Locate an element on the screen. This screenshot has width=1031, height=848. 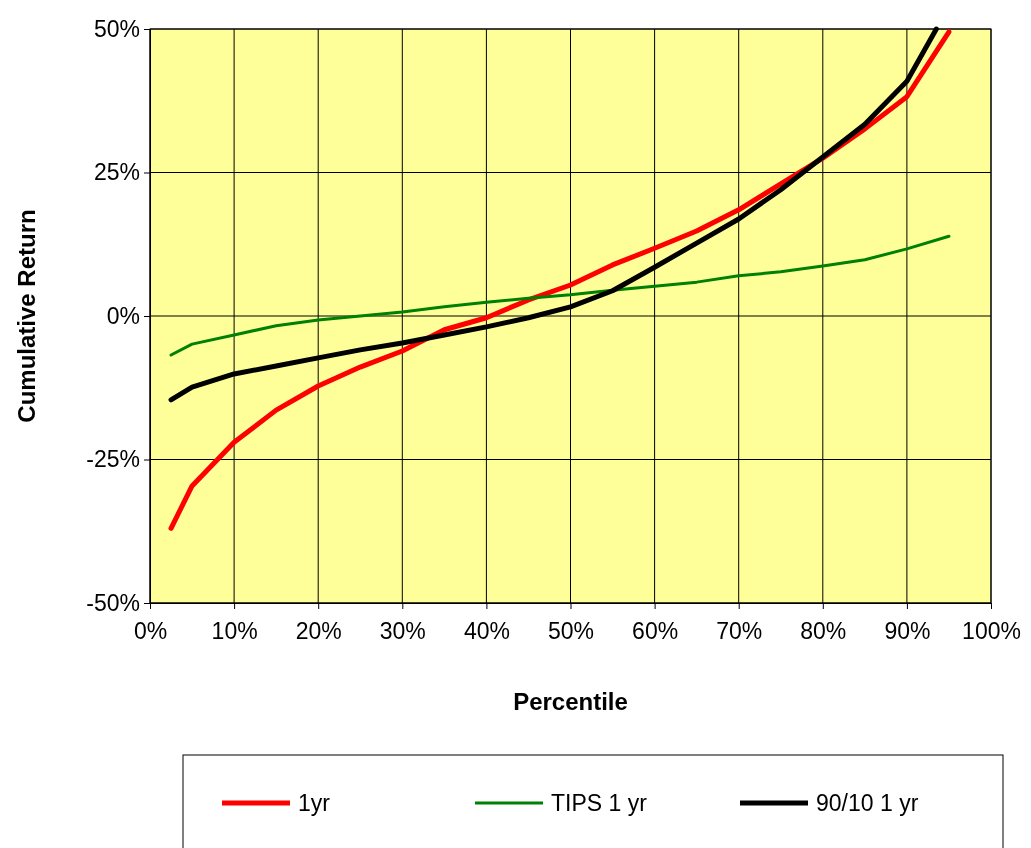
y-tick-label: -50% is located at coordinates (113, 602).